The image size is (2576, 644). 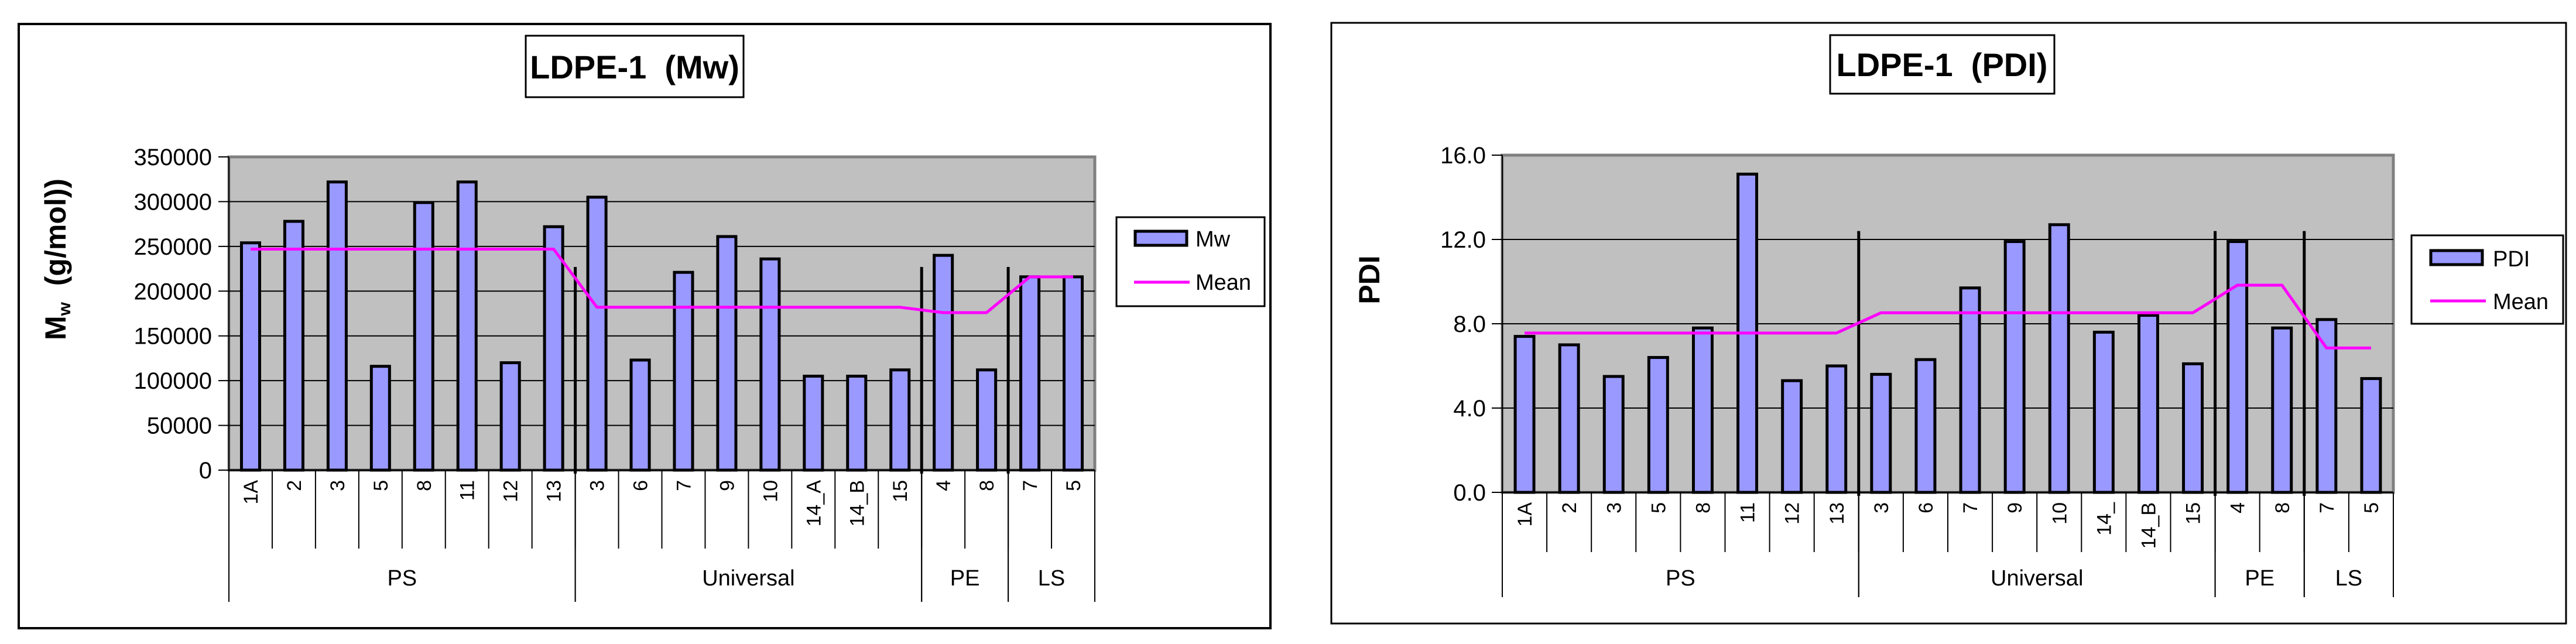 I want to click on y-axis-title: PDI, so click(x=1369, y=279).